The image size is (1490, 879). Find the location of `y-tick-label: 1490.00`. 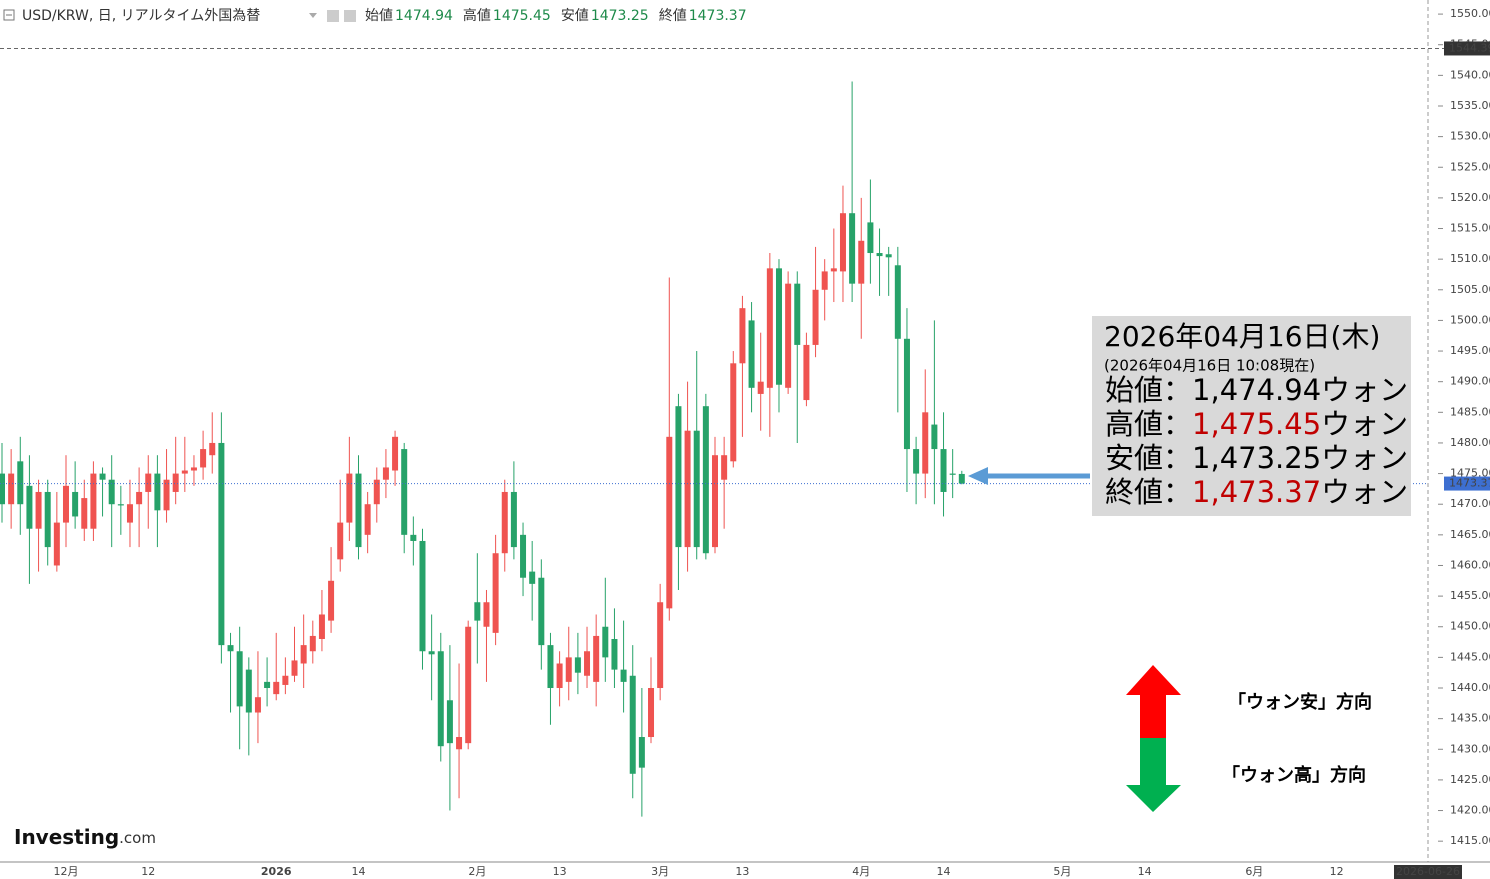

y-tick-label: 1490.00 is located at coordinates (1470, 381).